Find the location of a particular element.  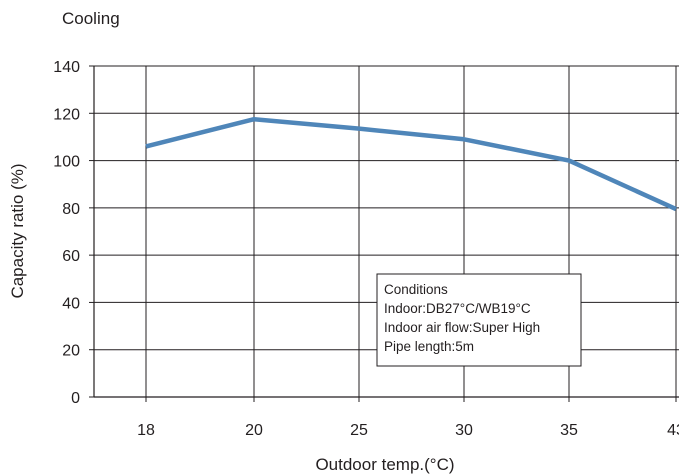

y-tick-label: 0 is located at coordinates (75, 398).